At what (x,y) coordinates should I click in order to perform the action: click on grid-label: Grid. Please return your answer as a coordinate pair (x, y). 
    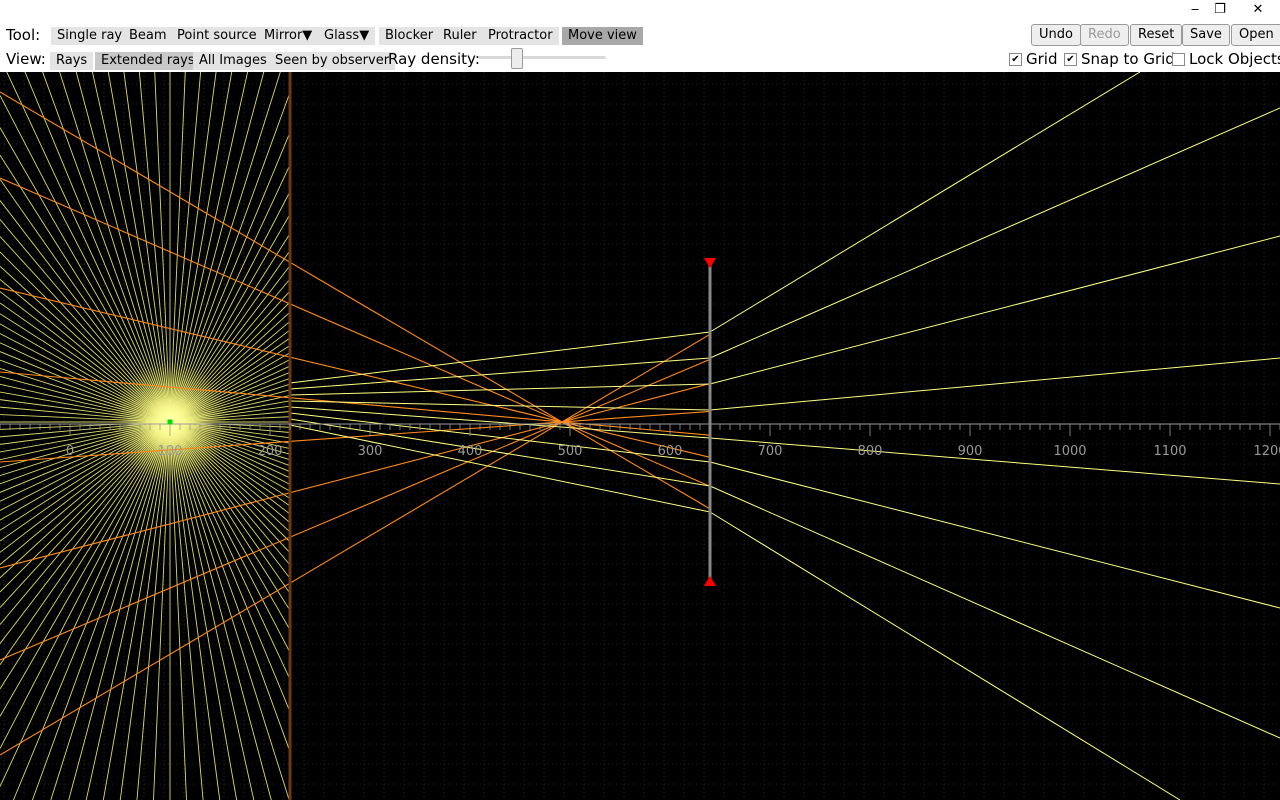
    Looking at the image, I should click on (1042, 59).